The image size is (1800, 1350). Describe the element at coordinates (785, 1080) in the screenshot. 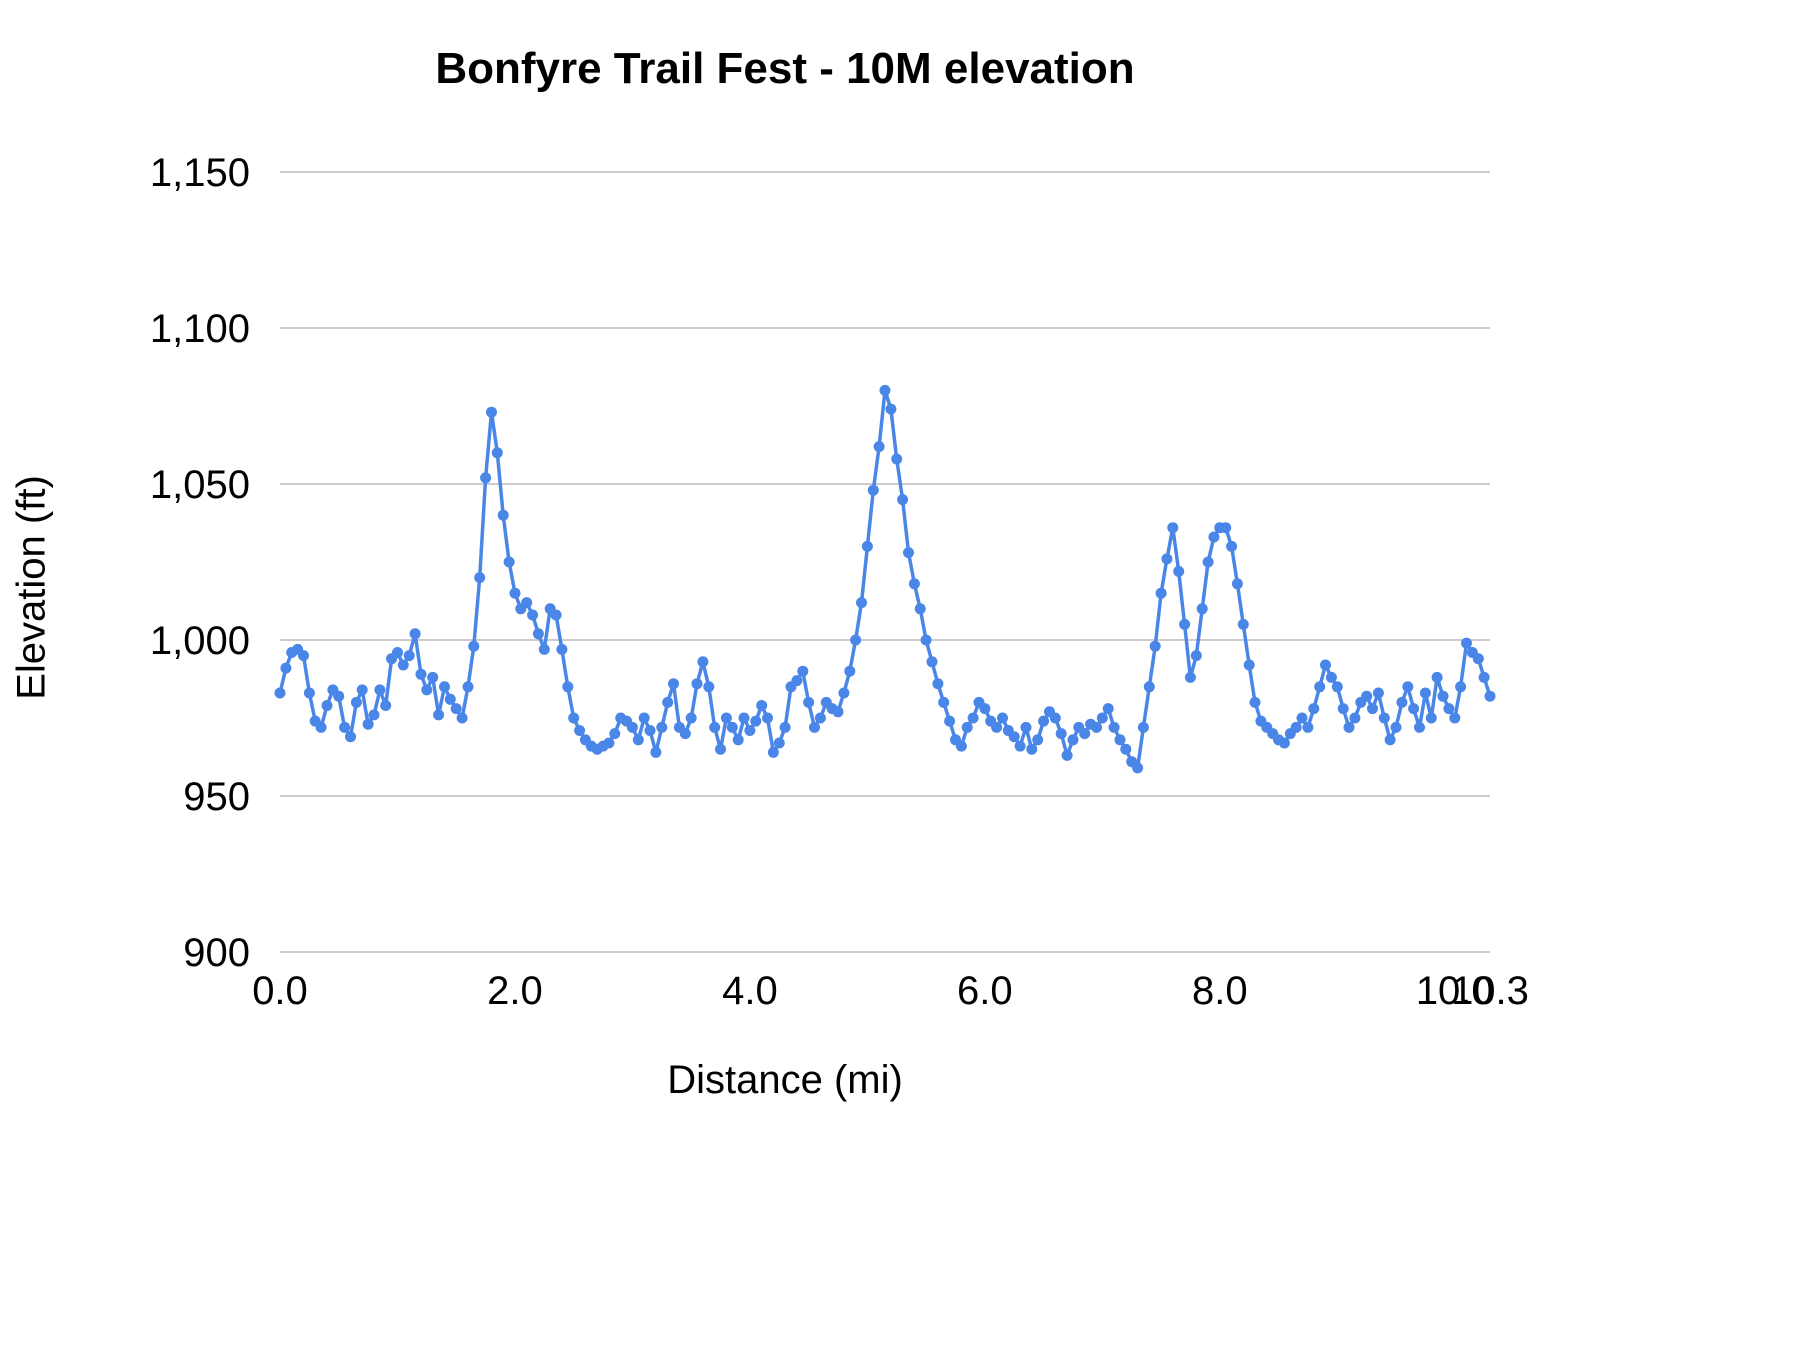

I see `x-axis-title: Distance (mi)` at that location.